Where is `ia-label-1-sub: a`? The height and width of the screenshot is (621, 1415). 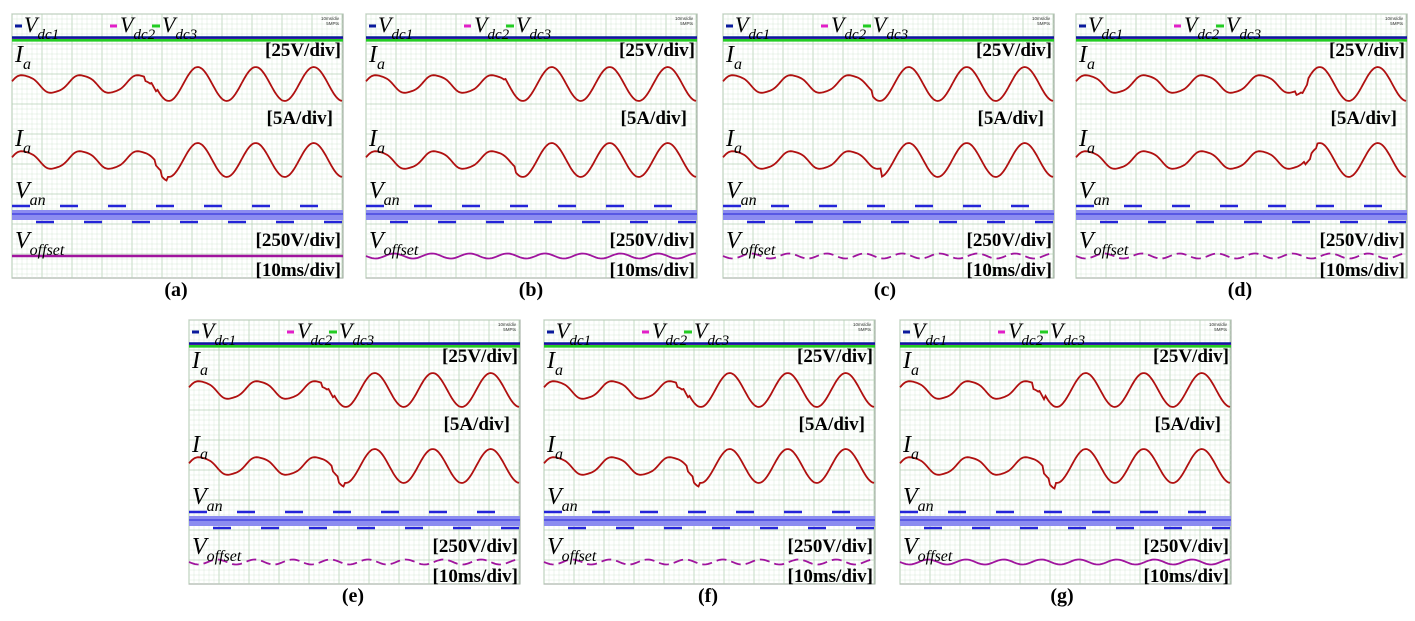
ia-label-1-sub: a is located at coordinates (27, 64).